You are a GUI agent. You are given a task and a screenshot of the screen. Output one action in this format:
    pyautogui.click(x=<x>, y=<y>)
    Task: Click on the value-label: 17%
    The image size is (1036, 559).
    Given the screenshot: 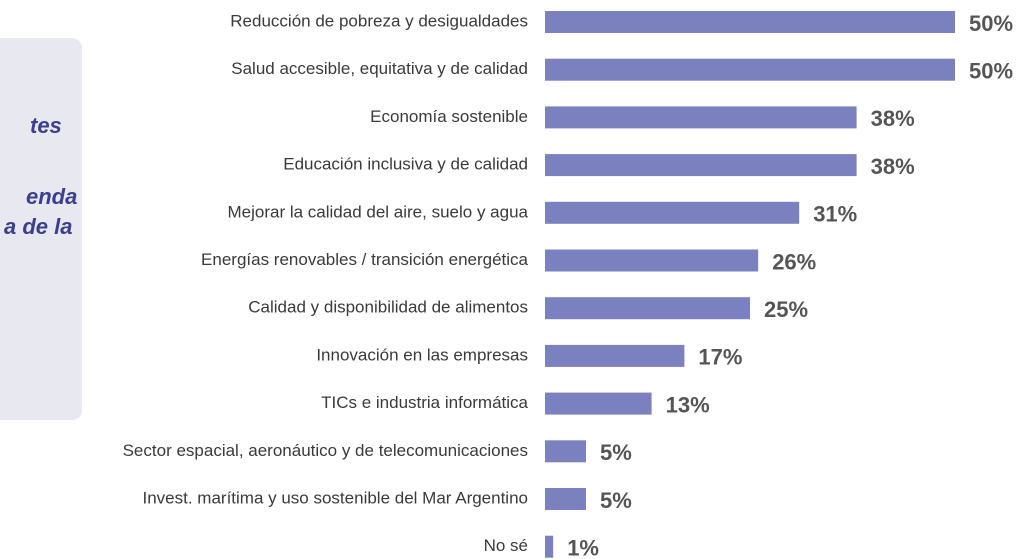 What is the action you would take?
    pyautogui.click(x=720, y=357)
    